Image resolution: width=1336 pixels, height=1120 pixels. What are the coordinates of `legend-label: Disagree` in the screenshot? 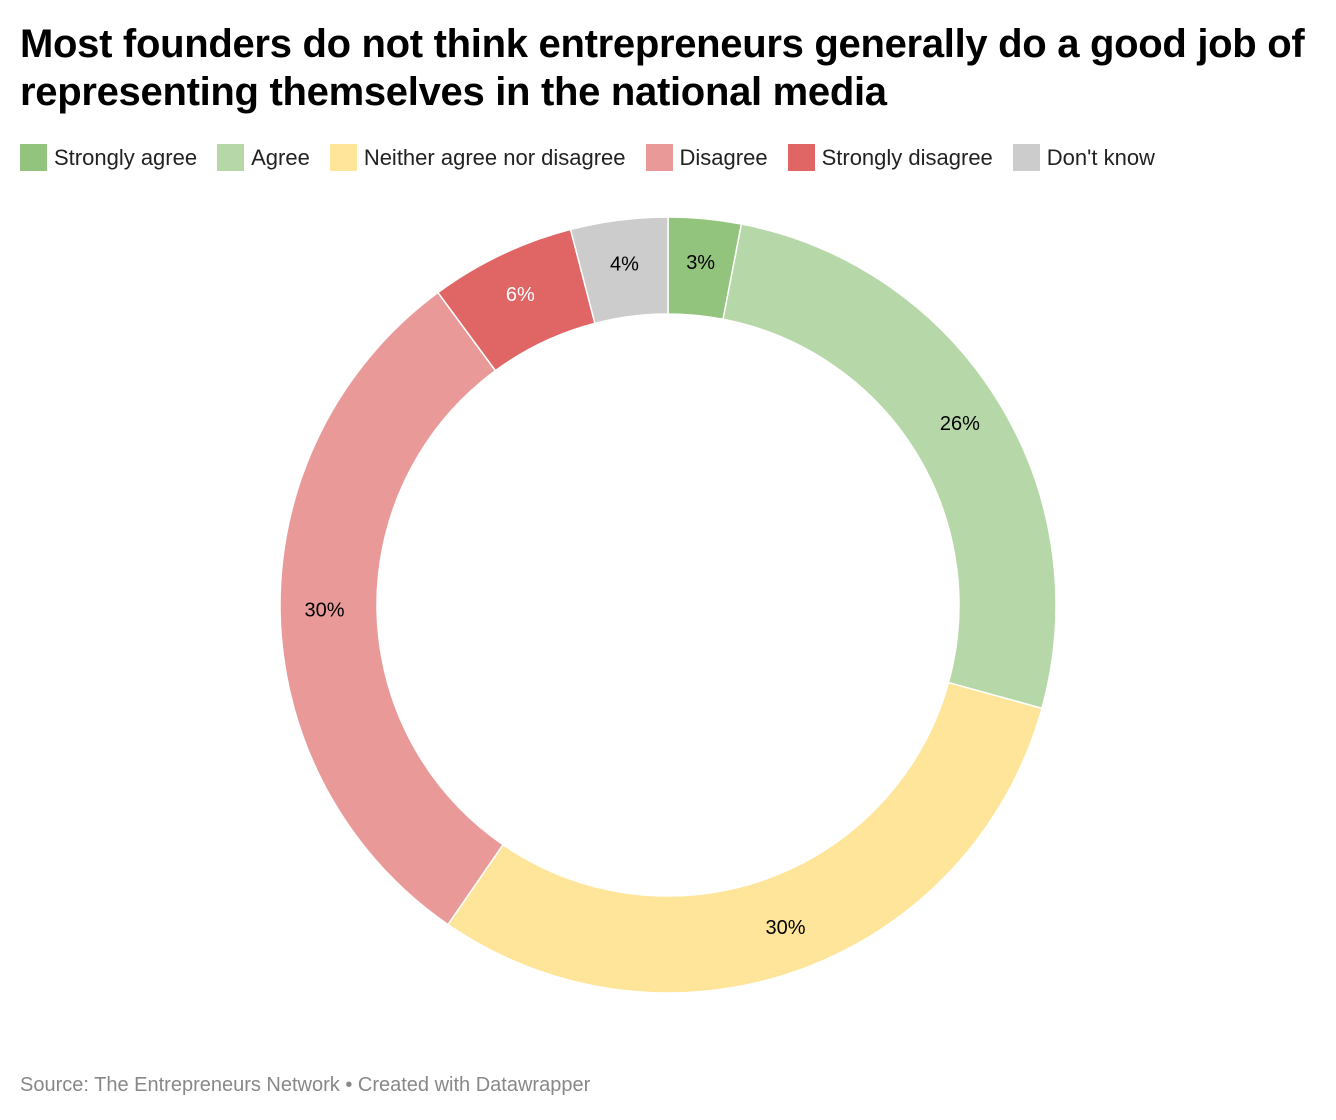 It's located at (723, 157).